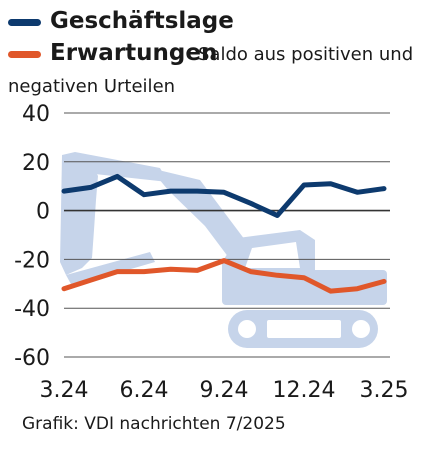  What do you see at coordinates (24, 22) in the screenshot?
I see `legend-swatch-business` at bounding box center [24, 22].